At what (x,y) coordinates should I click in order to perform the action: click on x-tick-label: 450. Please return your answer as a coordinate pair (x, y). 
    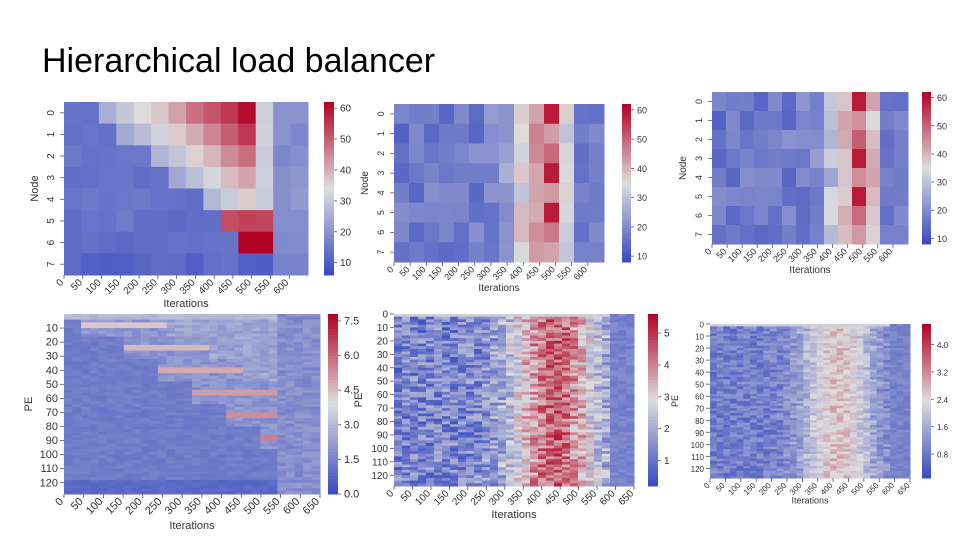
    Looking at the image, I should click on (225, 287).